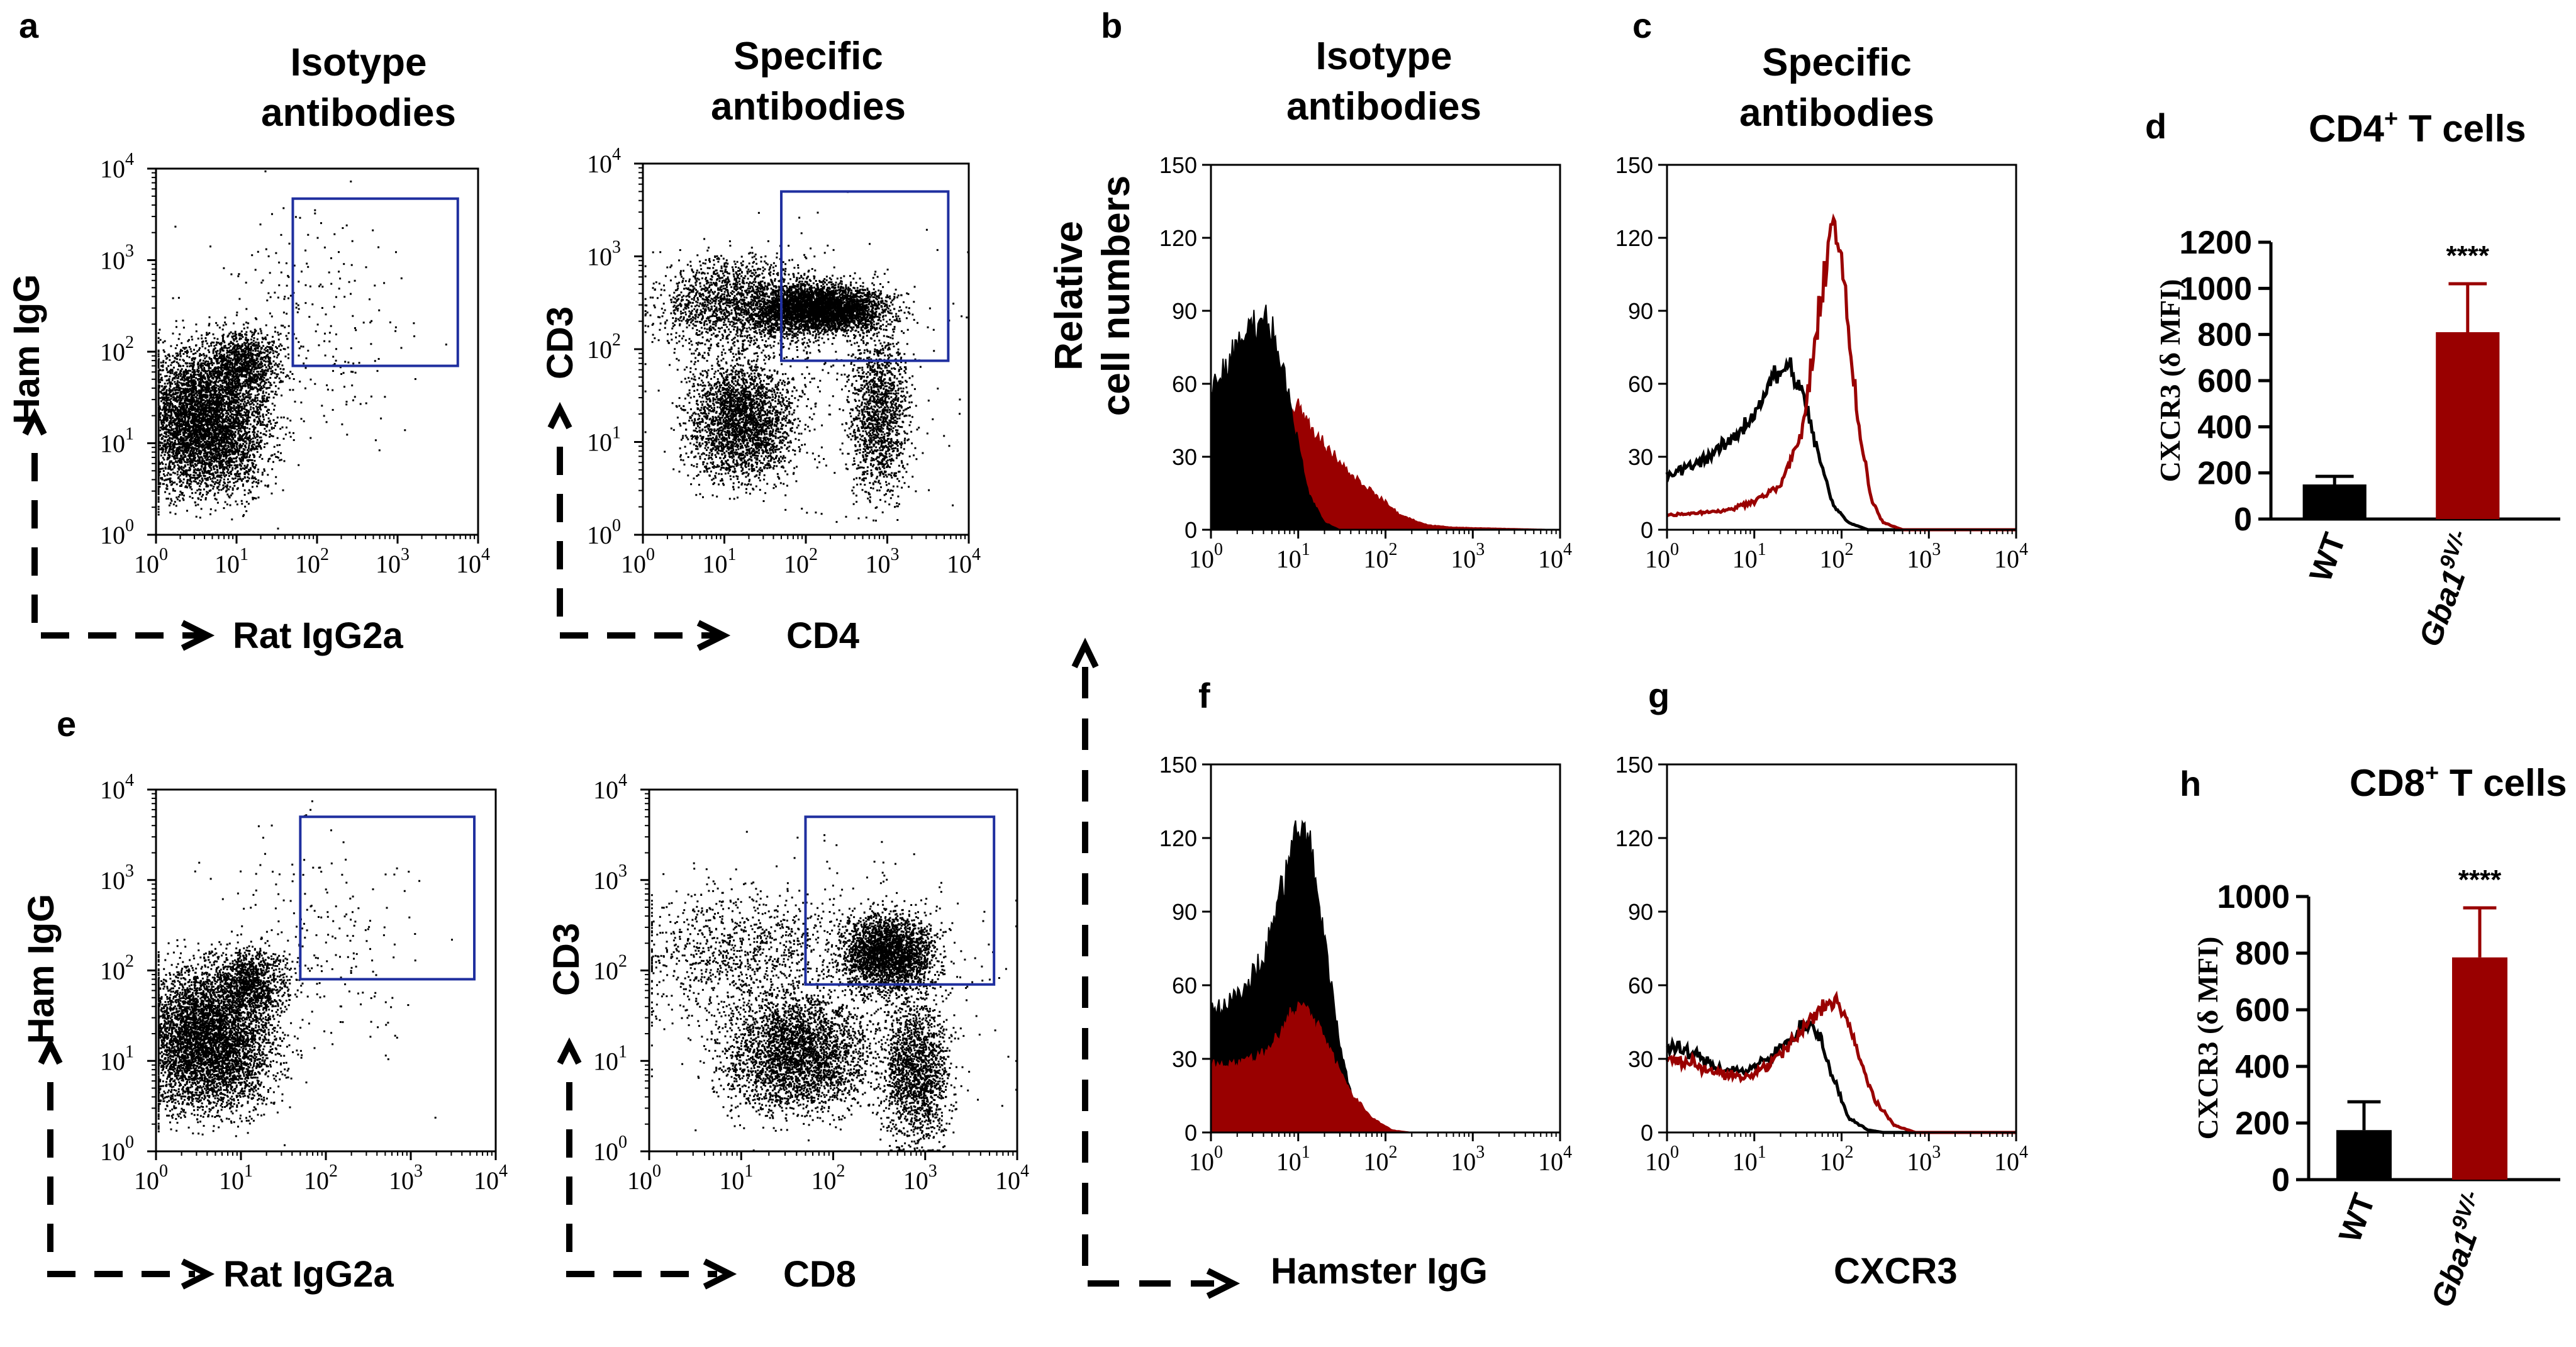  I want to click on e2-ylabel: CD3, so click(566, 959).